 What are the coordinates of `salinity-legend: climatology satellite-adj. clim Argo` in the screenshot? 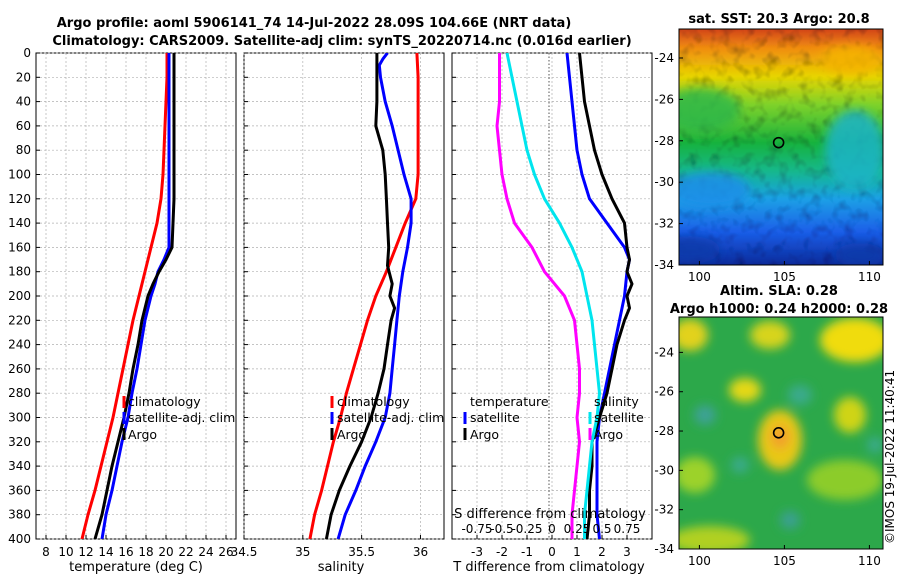 It's located at (387, 418).